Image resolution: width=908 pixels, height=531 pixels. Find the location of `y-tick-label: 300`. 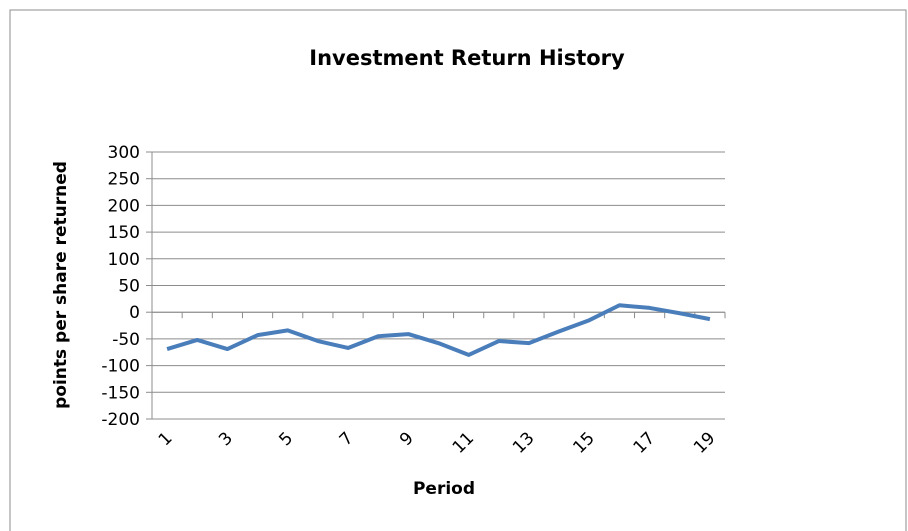

y-tick-label: 300 is located at coordinates (124, 153).